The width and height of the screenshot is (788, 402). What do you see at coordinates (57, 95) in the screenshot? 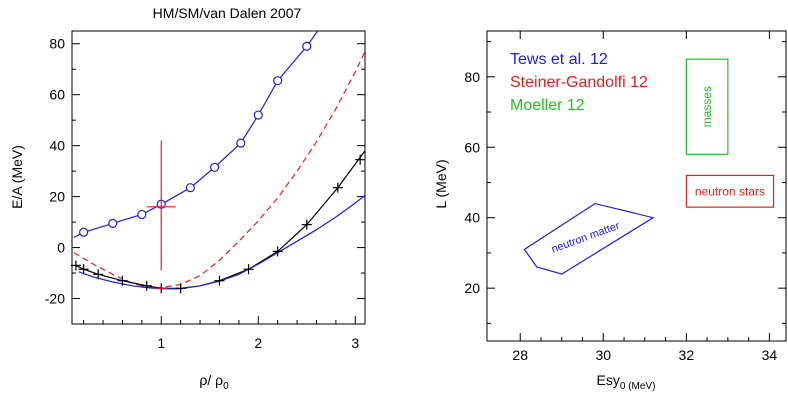
I see `left-y-tick-label: 60` at bounding box center [57, 95].